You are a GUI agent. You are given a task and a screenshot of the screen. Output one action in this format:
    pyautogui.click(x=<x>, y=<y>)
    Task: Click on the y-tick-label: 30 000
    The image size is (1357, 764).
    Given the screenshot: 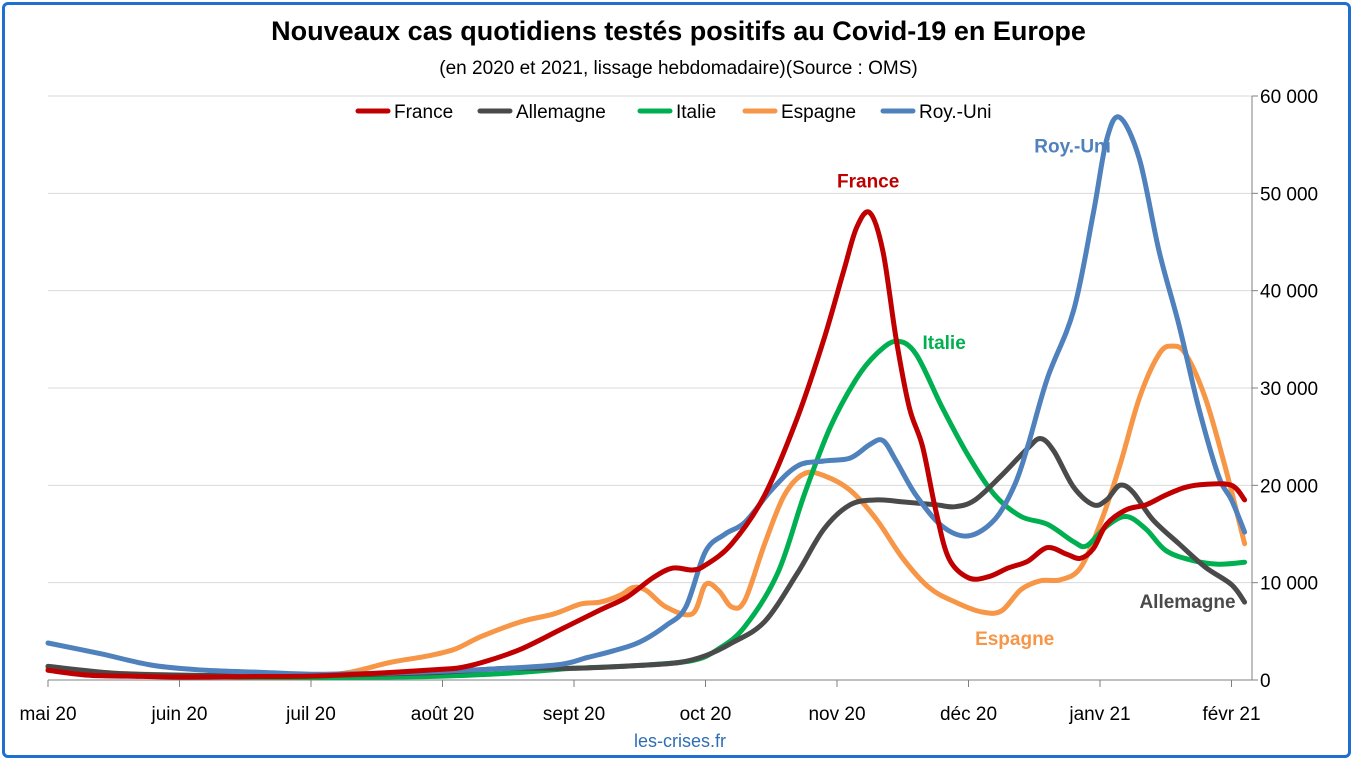 What is the action you would take?
    pyautogui.click(x=1289, y=389)
    